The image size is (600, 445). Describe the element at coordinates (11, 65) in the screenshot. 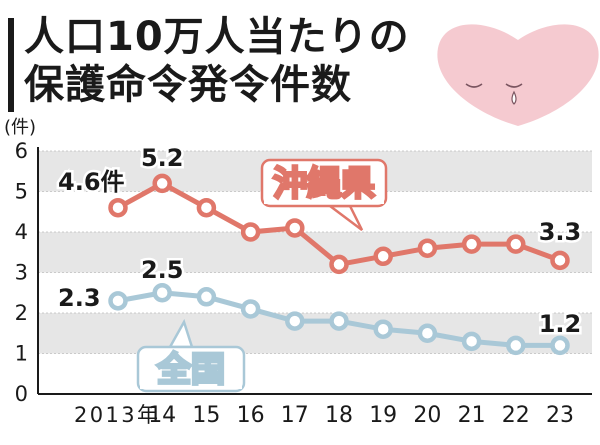

I see `title-accent-bar` at that location.